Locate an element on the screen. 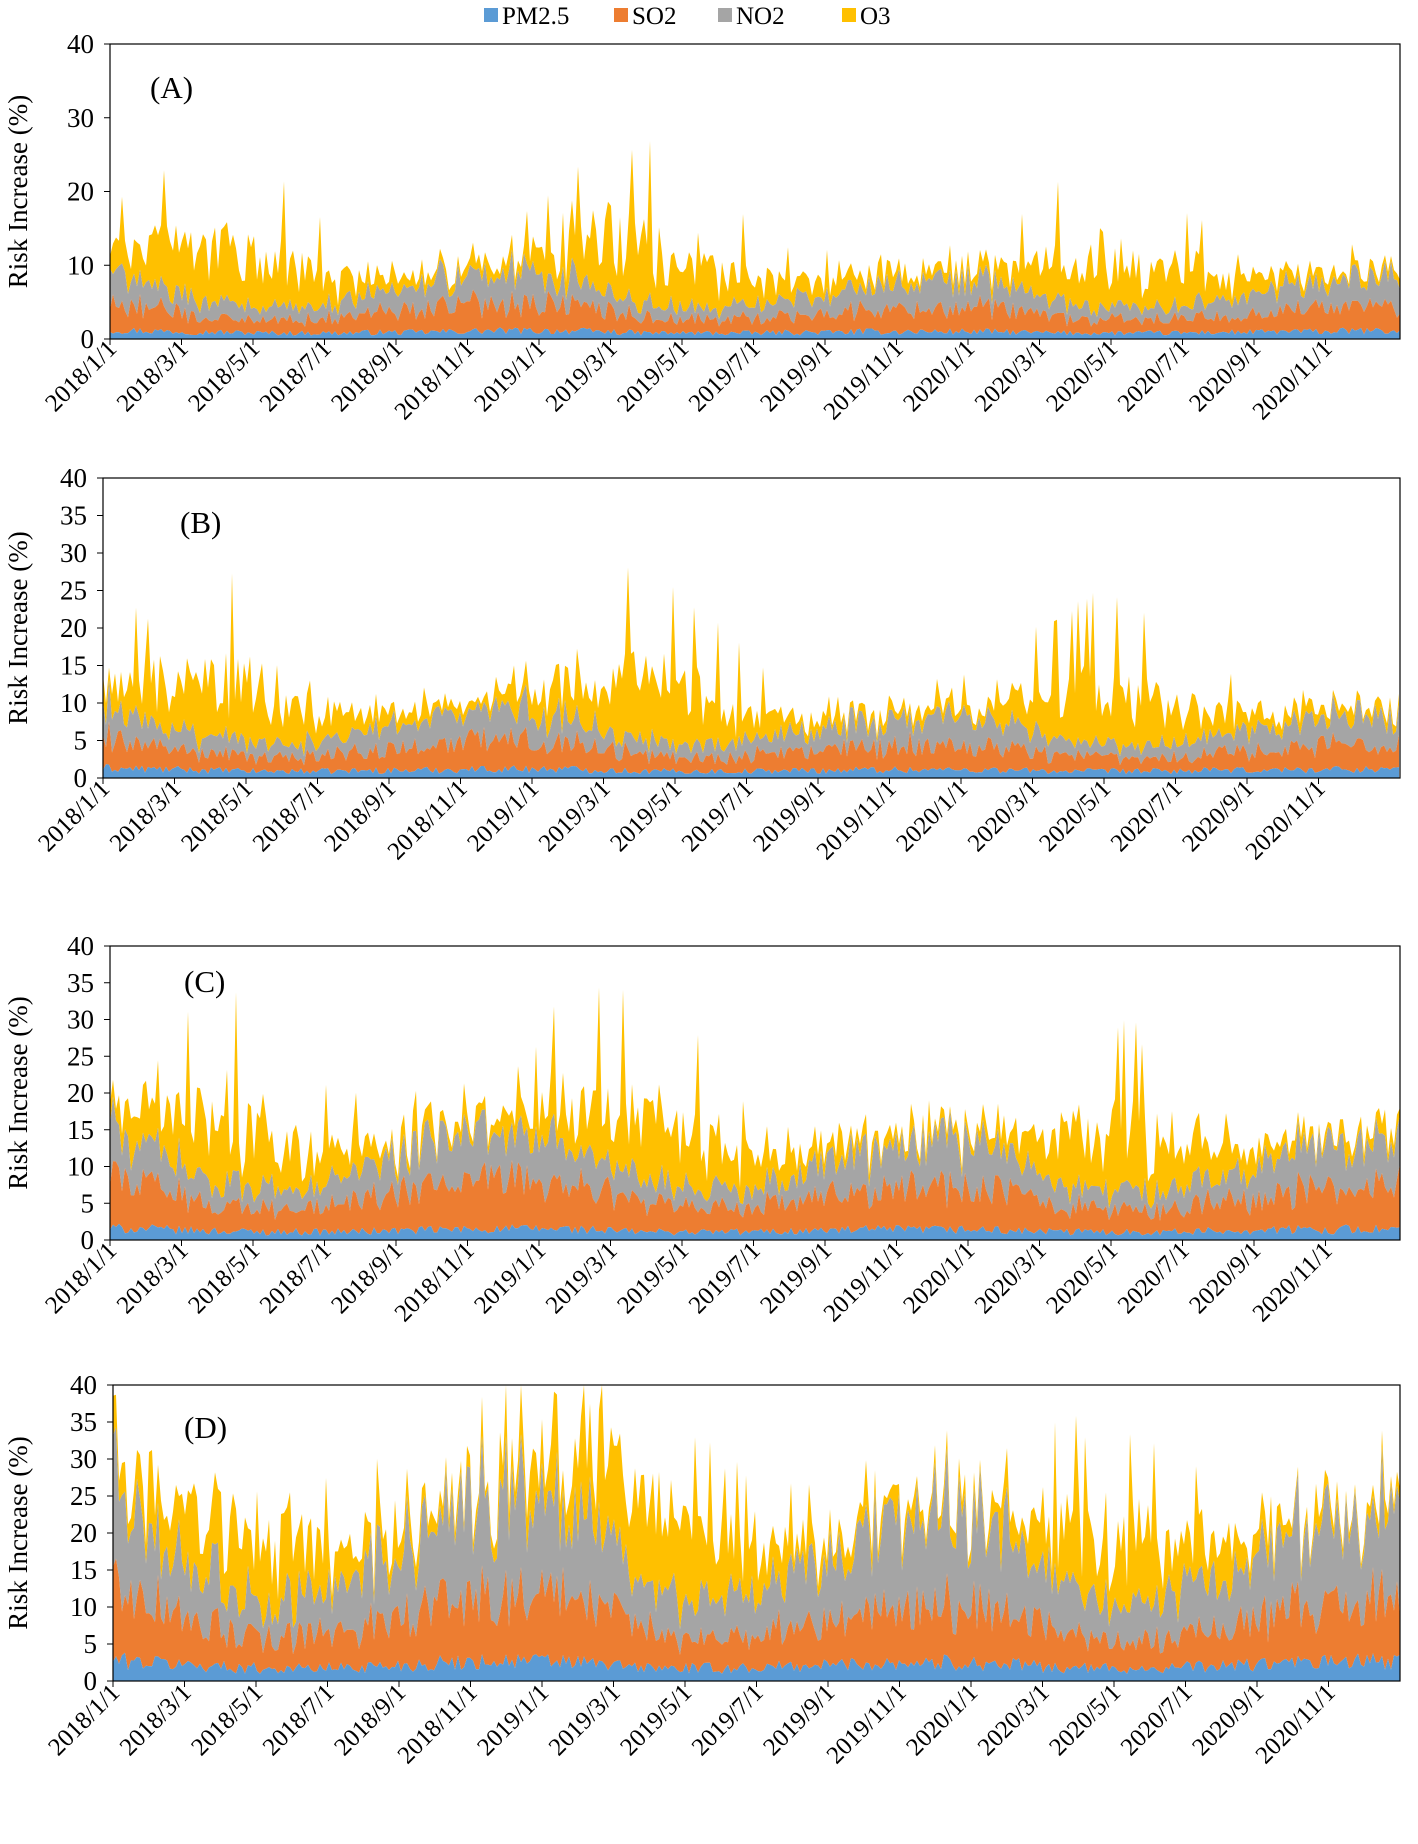 This screenshot has width=1418, height=1844. legend-label-pm25: PM2.5 is located at coordinates (535, 16).